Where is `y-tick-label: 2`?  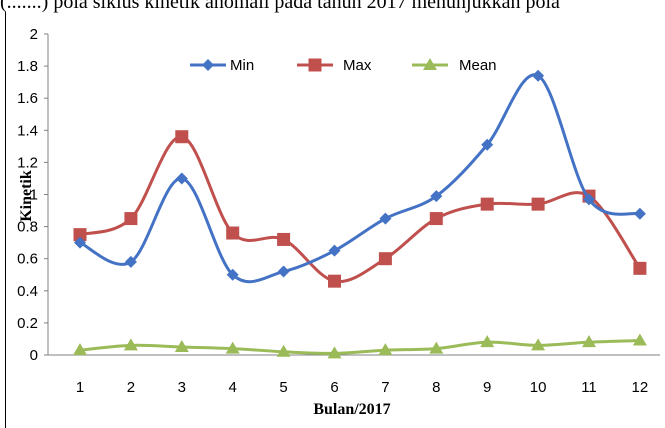
y-tick-label: 2 is located at coordinates (34, 34).